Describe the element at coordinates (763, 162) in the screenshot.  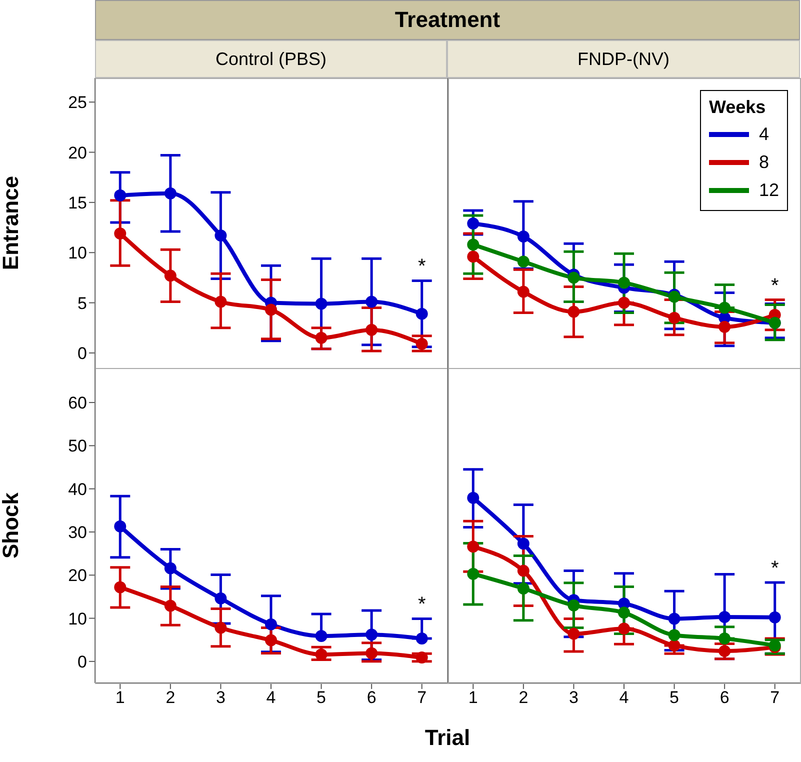
I see `legend-label: 8` at that location.